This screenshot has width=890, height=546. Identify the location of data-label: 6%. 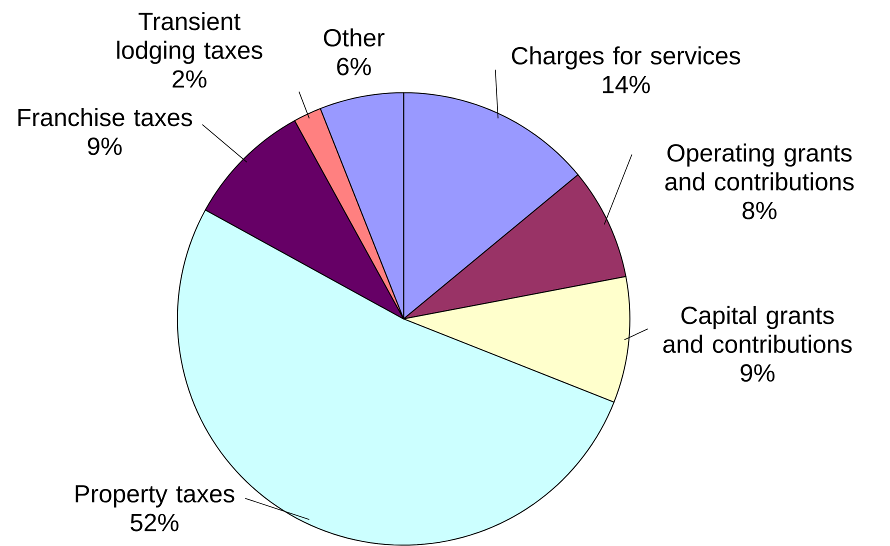
(354, 67).